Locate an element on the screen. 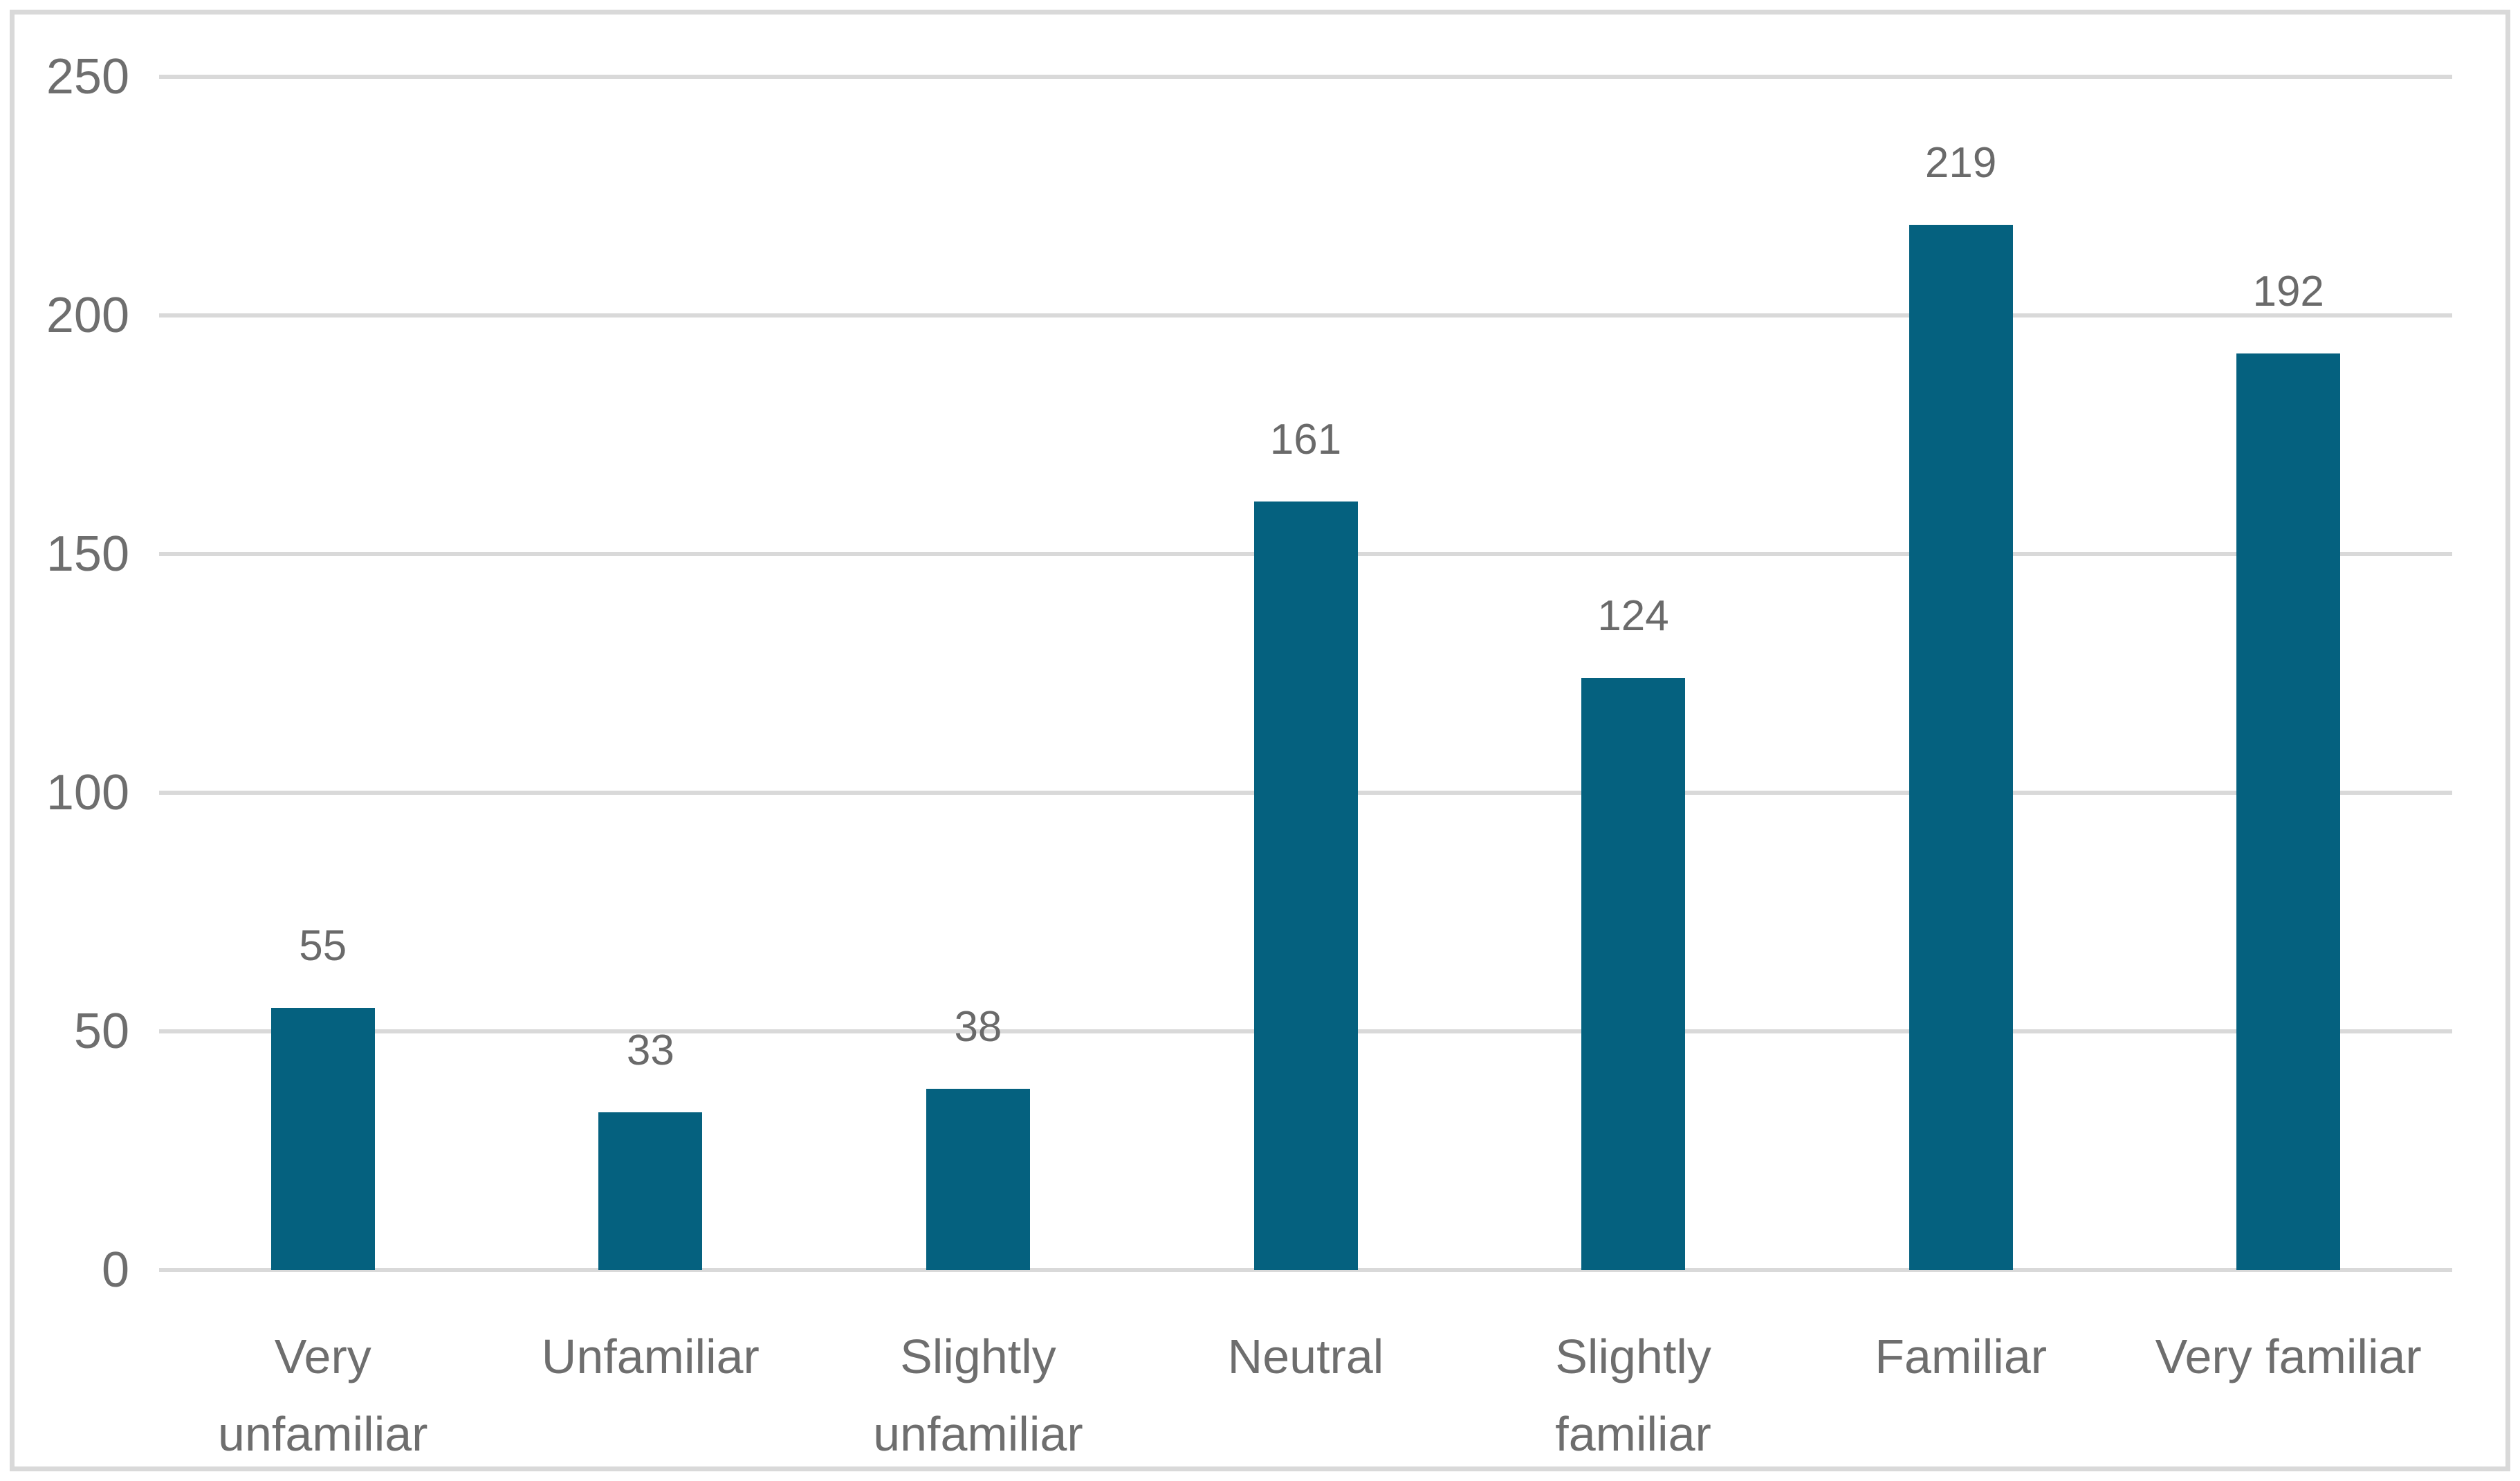  category-label: Slightly unfamiliar is located at coordinates (978, 1395).